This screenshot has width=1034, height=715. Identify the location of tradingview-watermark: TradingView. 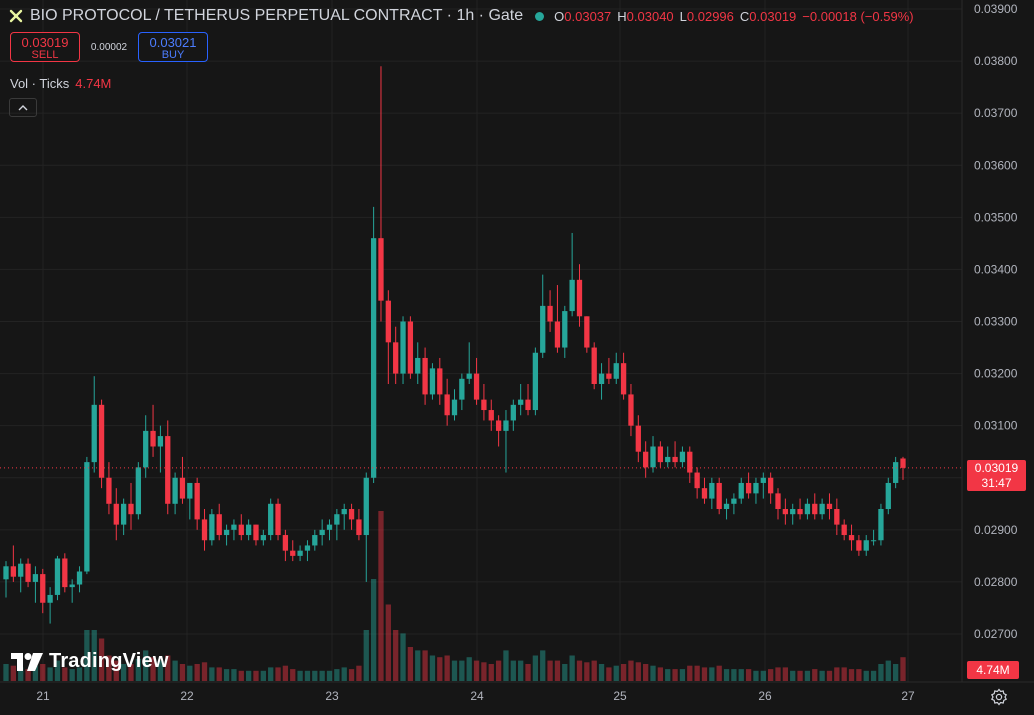
(90, 661).